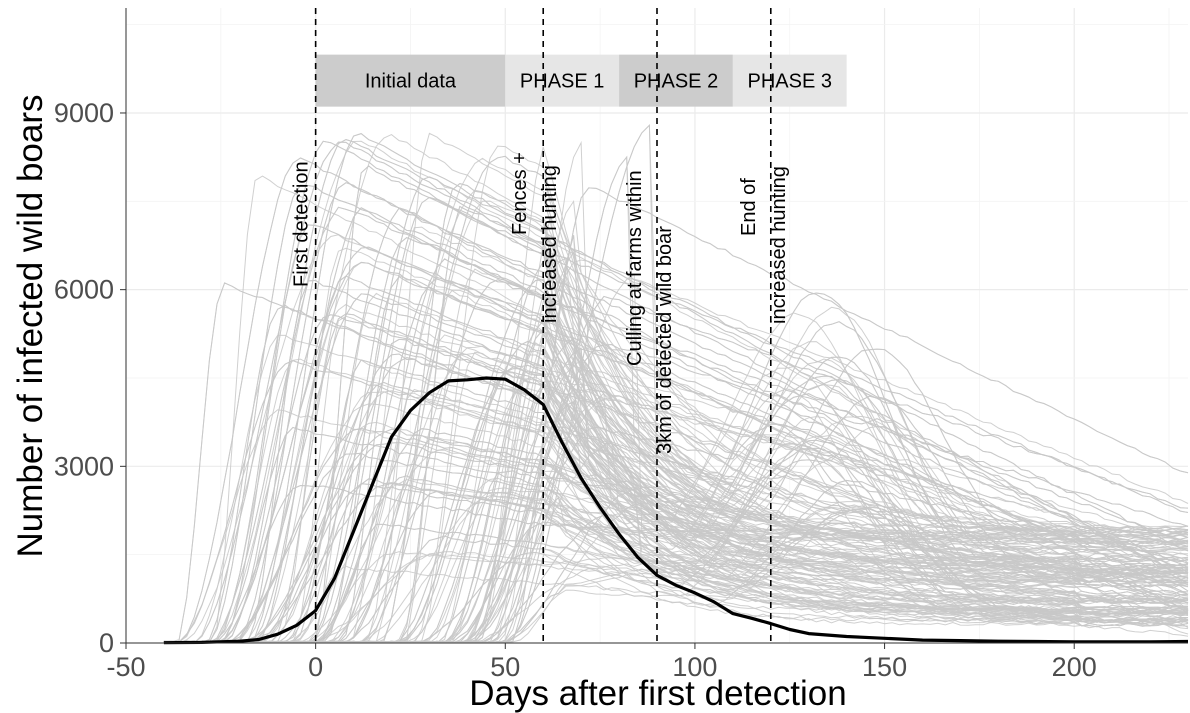  What do you see at coordinates (84, 290) in the screenshot?
I see `y-tick-label: 6000` at bounding box center [84, 290].